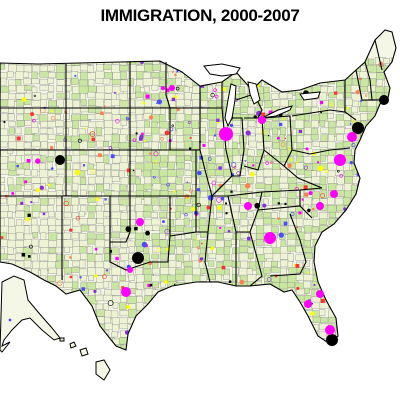  I want to click on state-line, so click(65, 129).